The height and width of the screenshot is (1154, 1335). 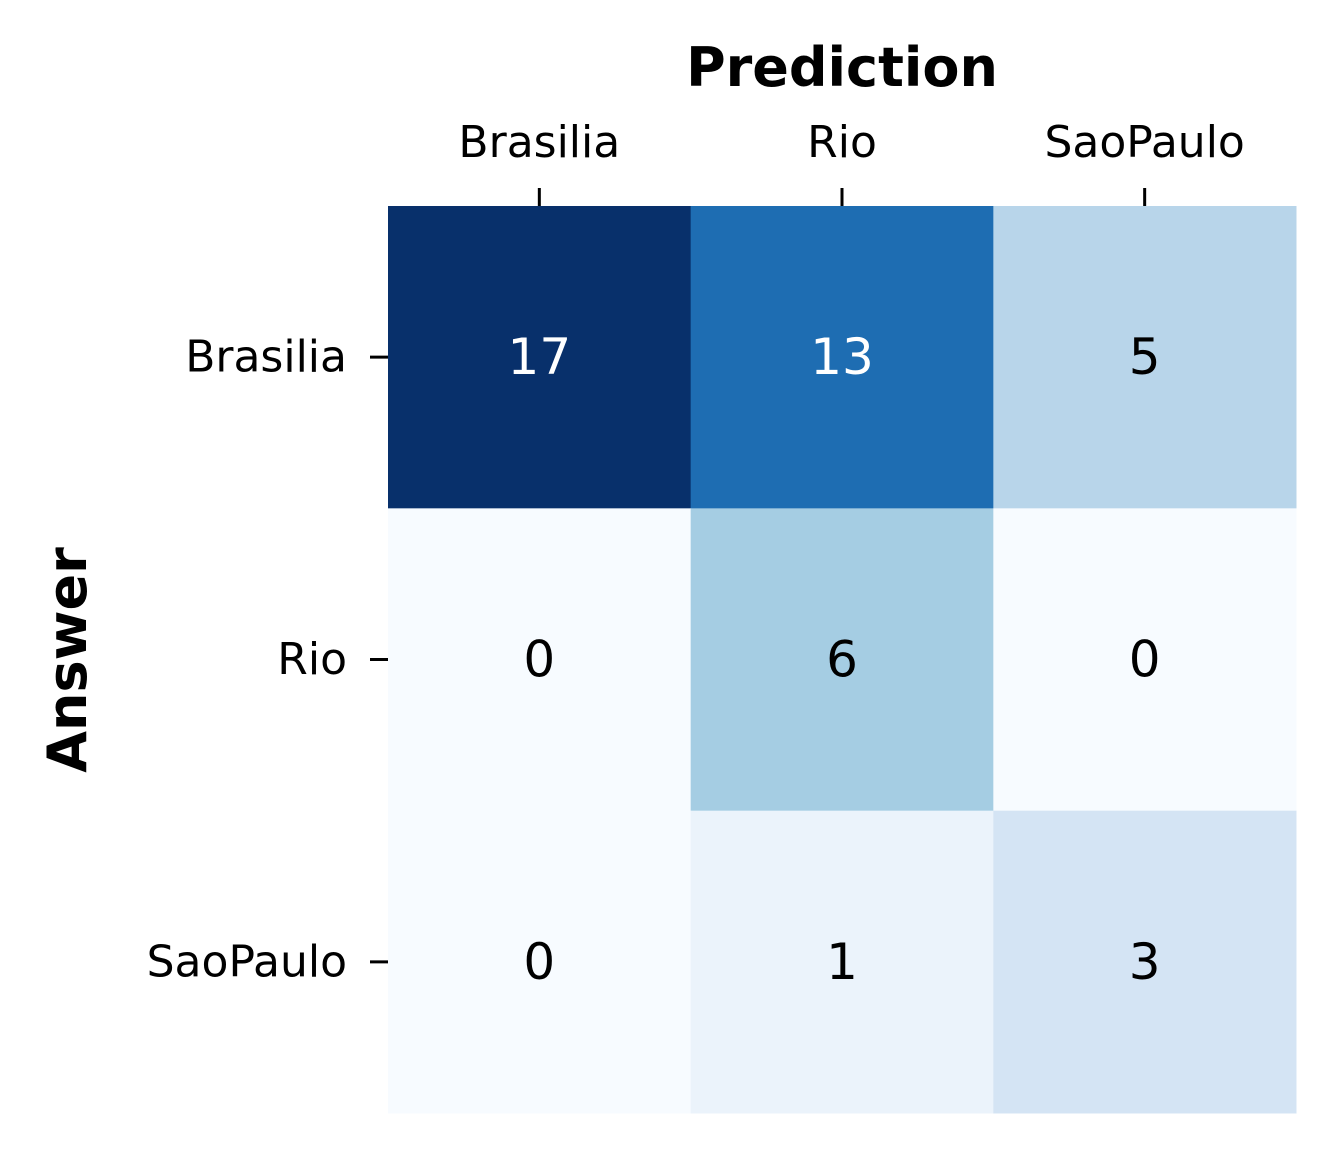 I want to click on y-tick-label: Brasilia, so click(x=266, y=357).